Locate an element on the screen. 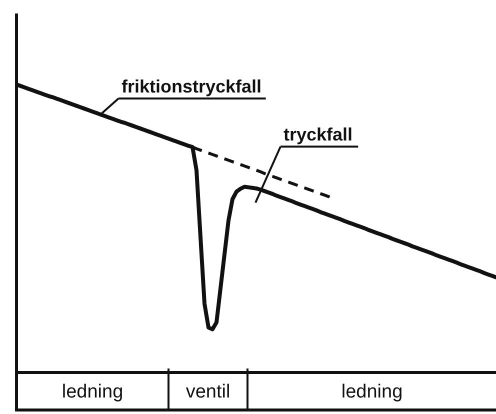 The width and height of the screenshot is (496, 414). annotation: friktionstryckfall is located at coordinates (192, 86).